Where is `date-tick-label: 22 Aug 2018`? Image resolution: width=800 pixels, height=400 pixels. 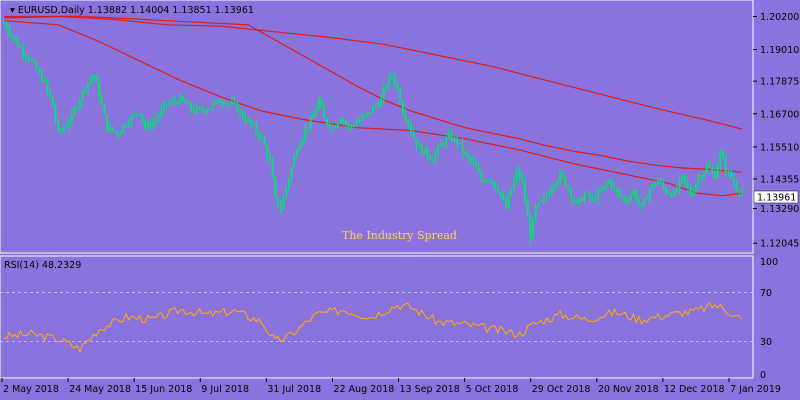
date-tick-label: 22 Aug 2018 is located at coordinates (363, 389).